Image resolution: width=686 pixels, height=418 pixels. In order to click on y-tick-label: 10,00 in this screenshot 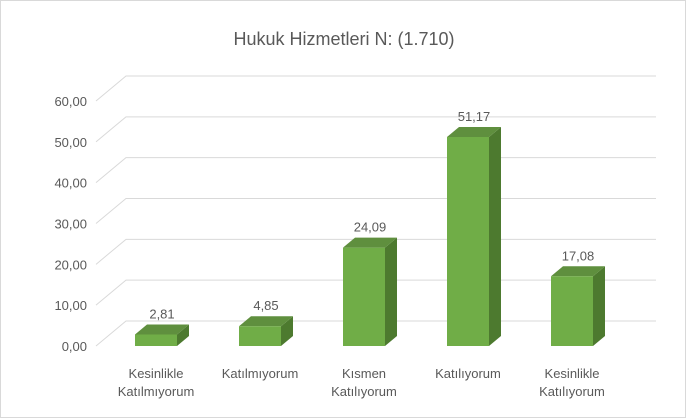, I will do `click(70, 305)`.